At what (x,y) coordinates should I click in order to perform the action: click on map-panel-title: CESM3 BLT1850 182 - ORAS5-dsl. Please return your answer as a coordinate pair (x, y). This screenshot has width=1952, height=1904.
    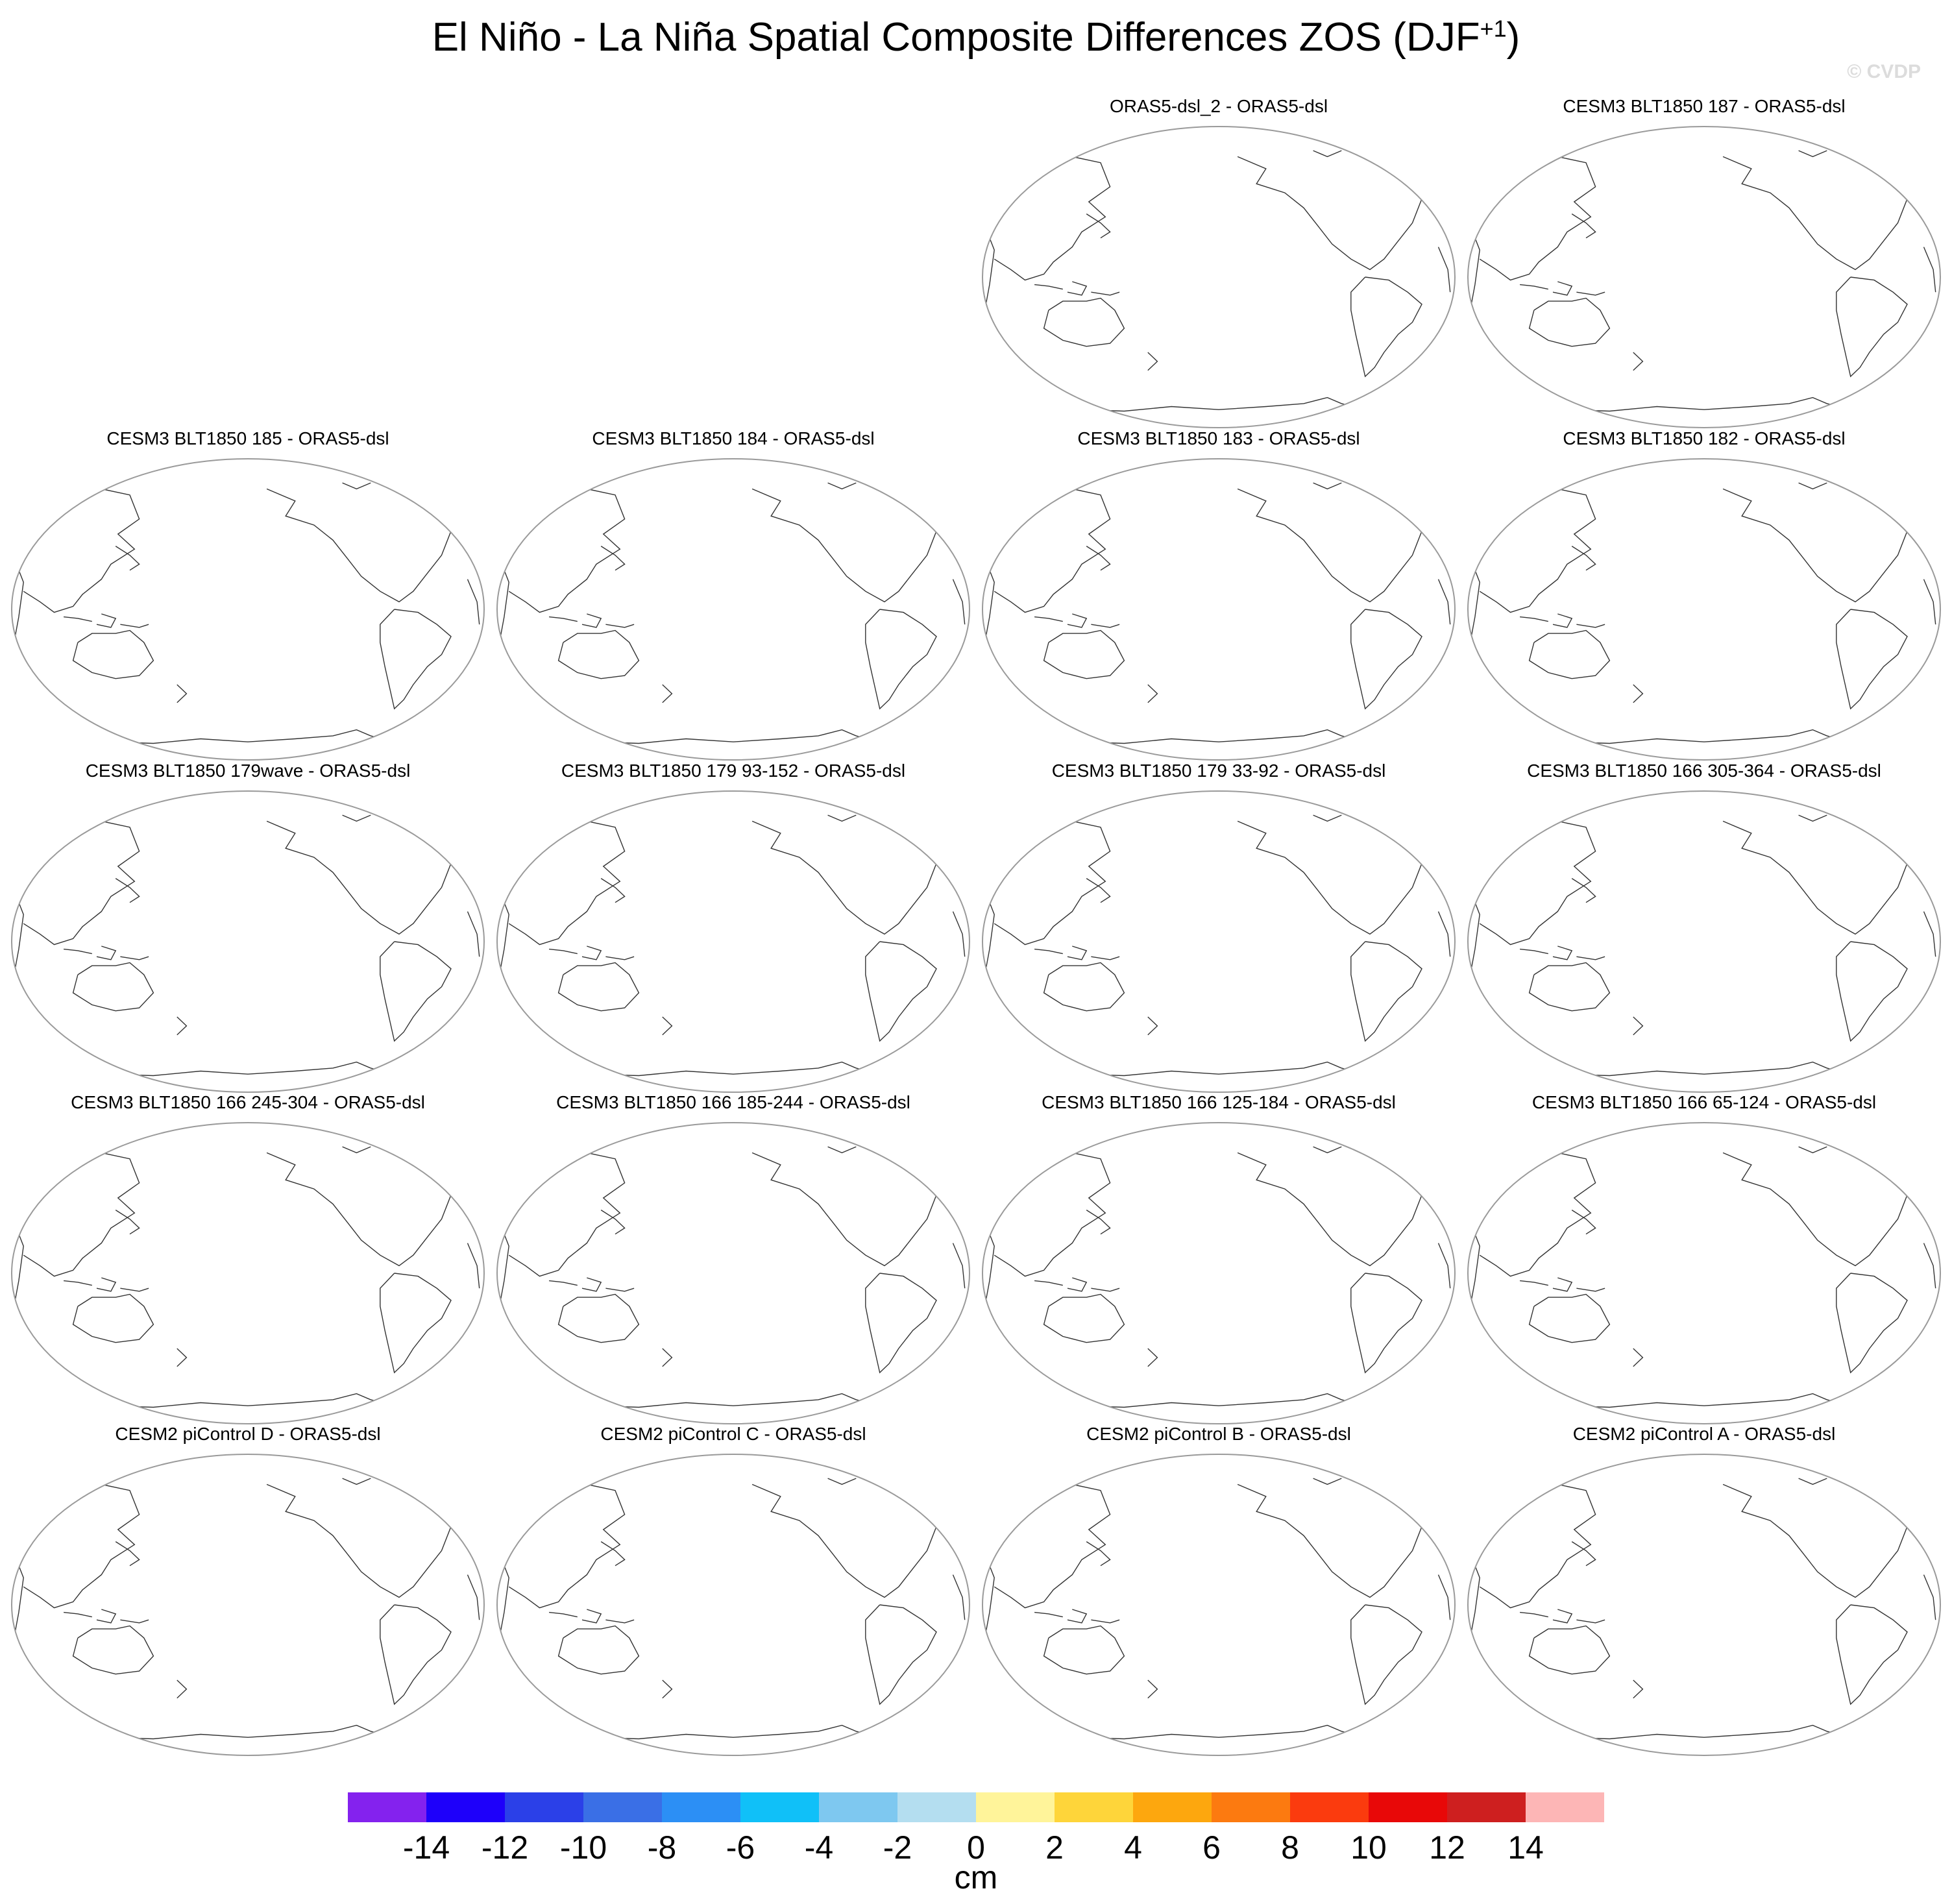
    Looking at the image, I should click on (1704, 438).